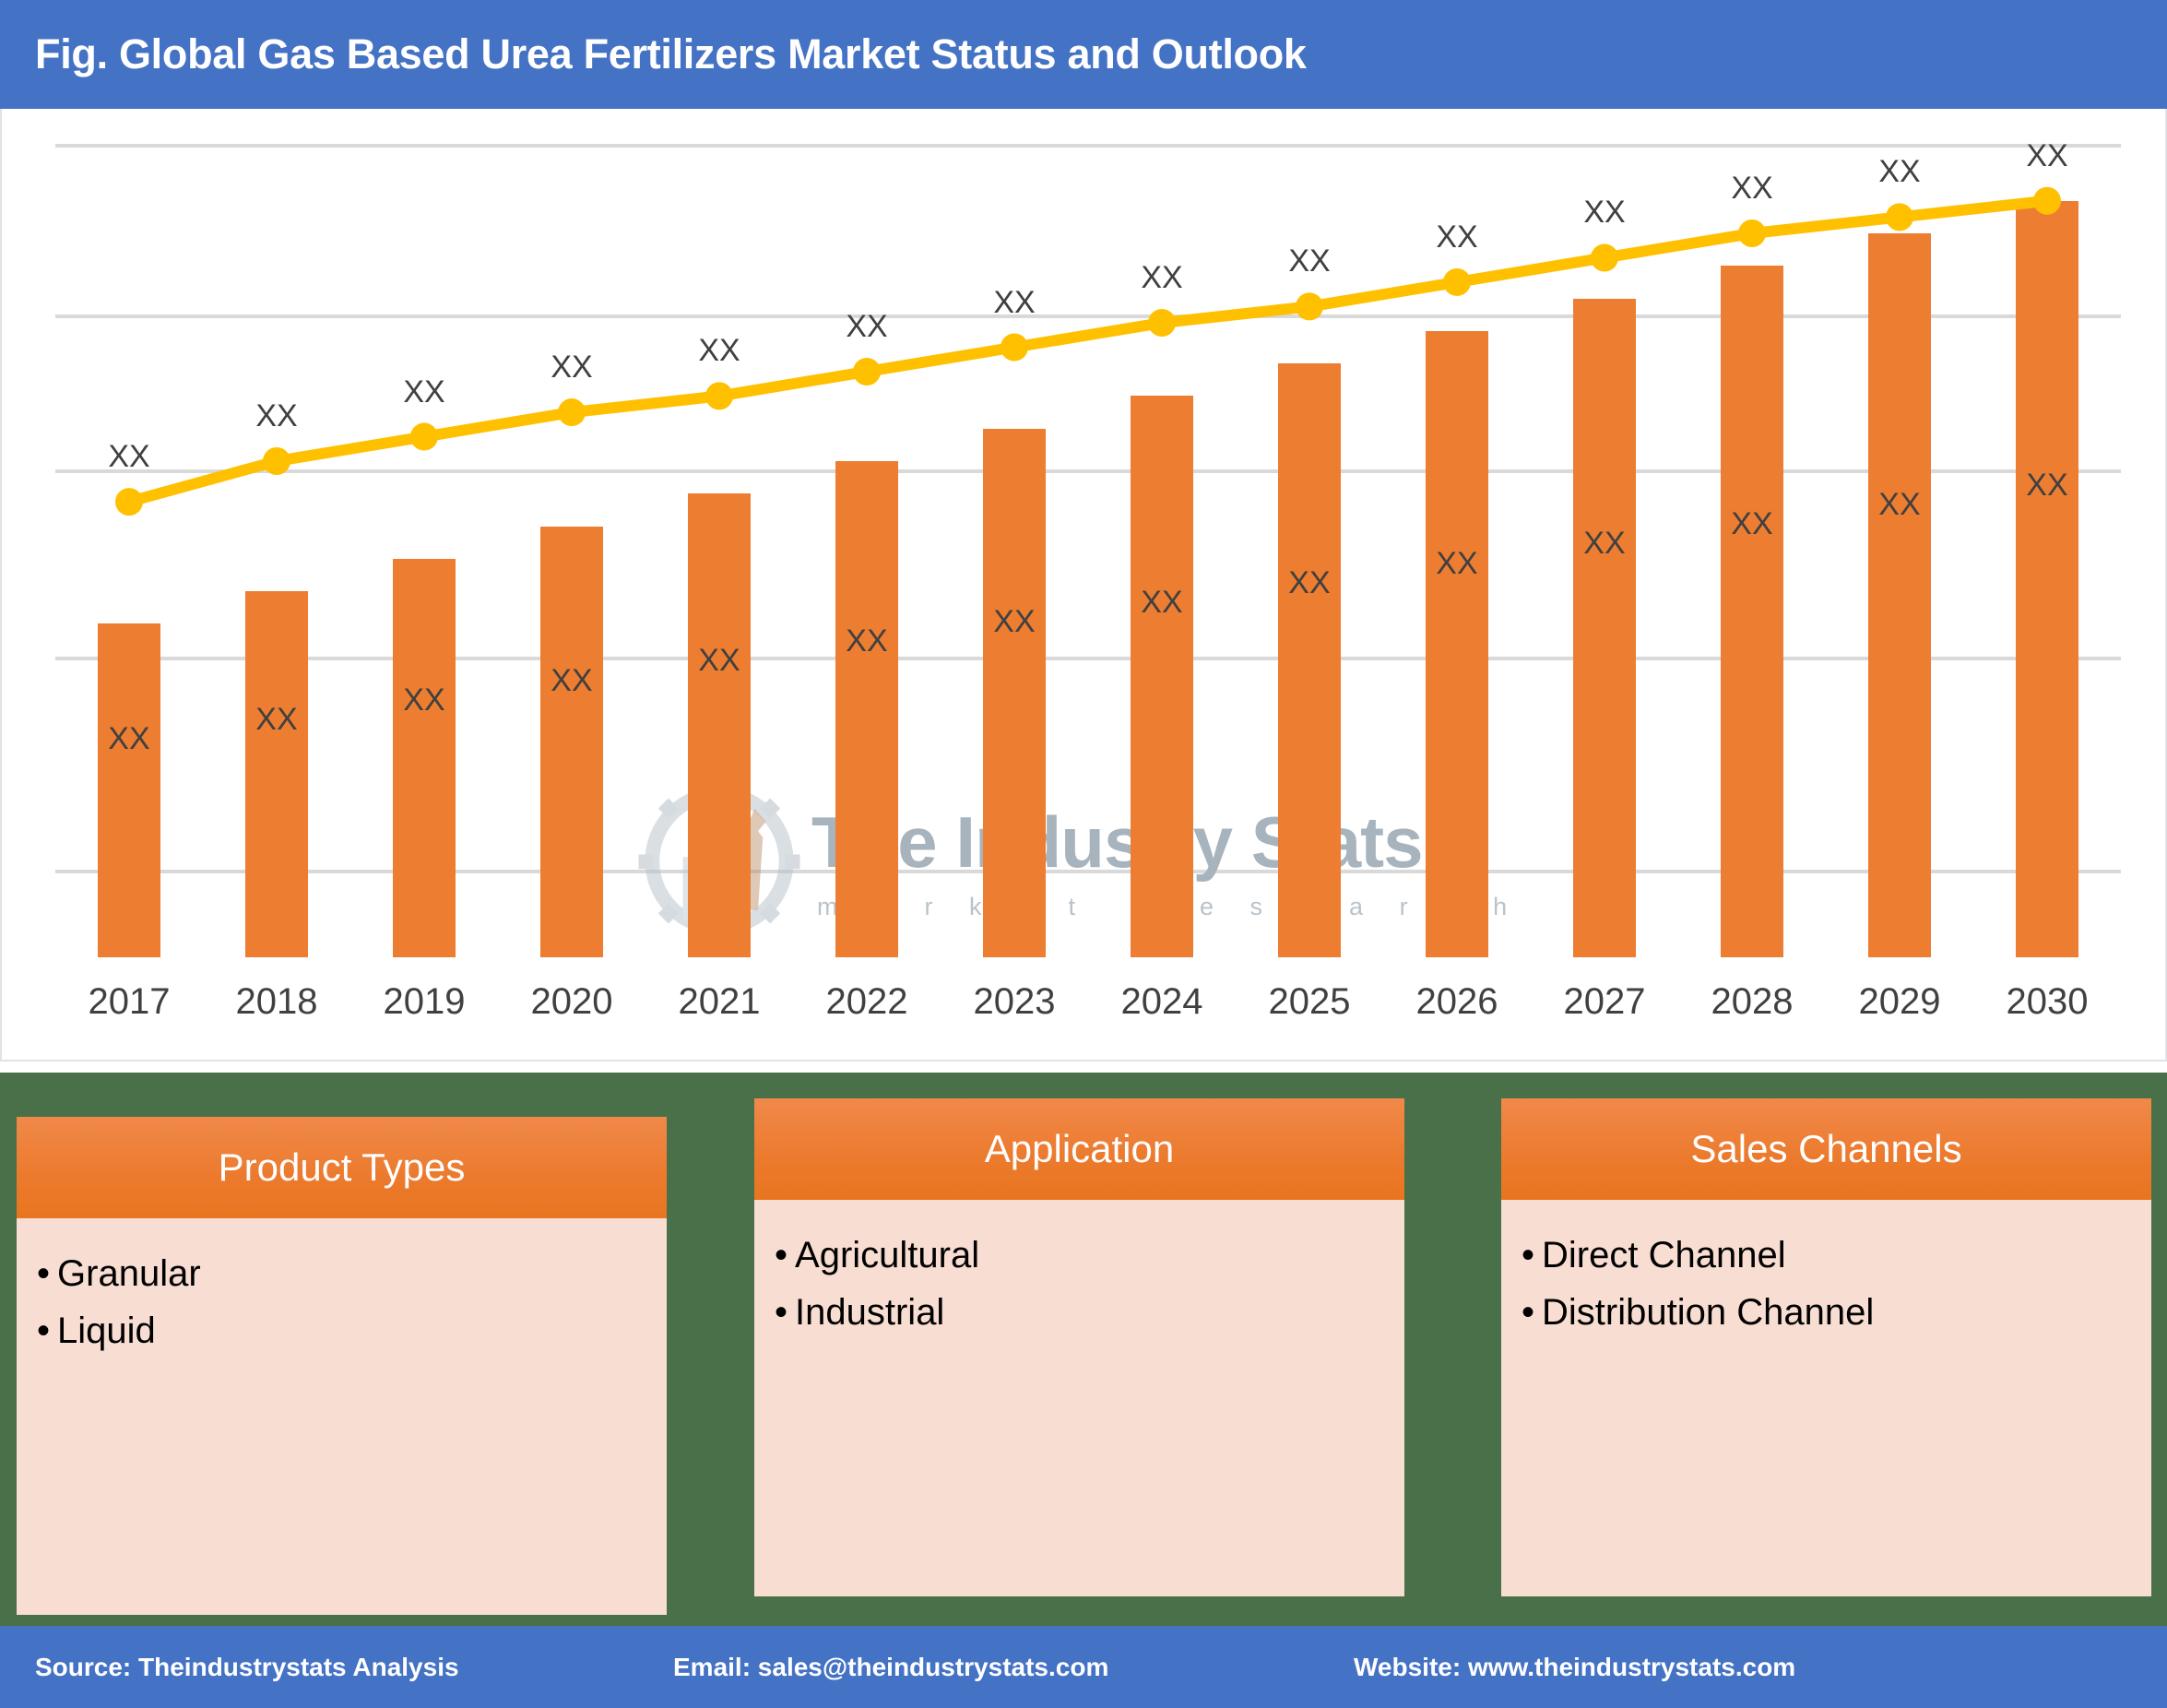 This screenshot has height=1708, width=2167. What do you see at coordinates (352, 1330) in the screenshot?
I see `list-item: Liquid` at bounding box center [352, 1330].